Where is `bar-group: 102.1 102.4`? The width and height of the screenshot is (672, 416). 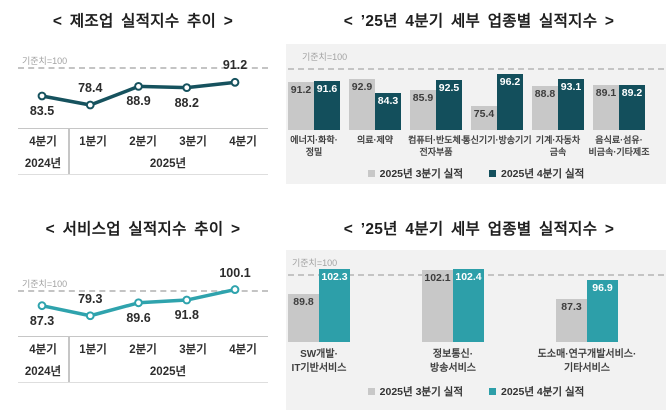
bar-group: 102.1 102.4 is located at coordinates (453, 305).